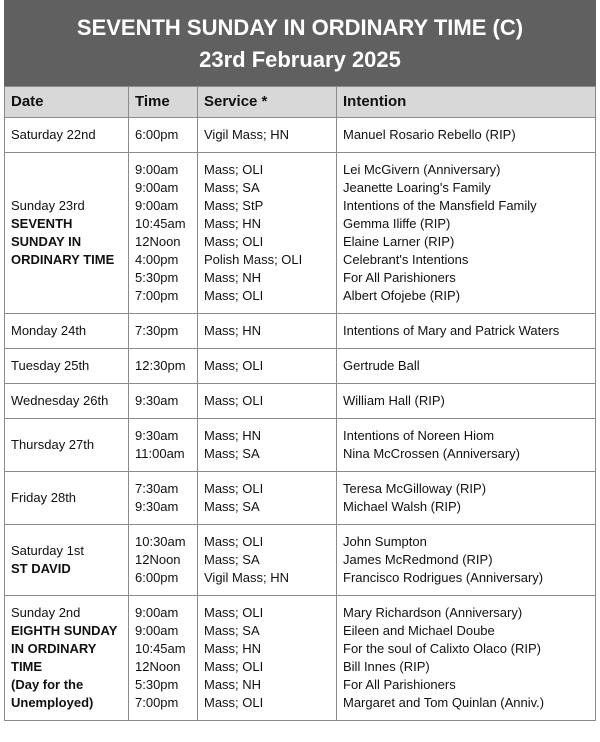 Image resolution: width=600 pixels, height=742 pixels. What do you see at coordinates (50, 365) in the screenshot?
I see `day: Tuesday 25th` at bounding box center [50, 365].